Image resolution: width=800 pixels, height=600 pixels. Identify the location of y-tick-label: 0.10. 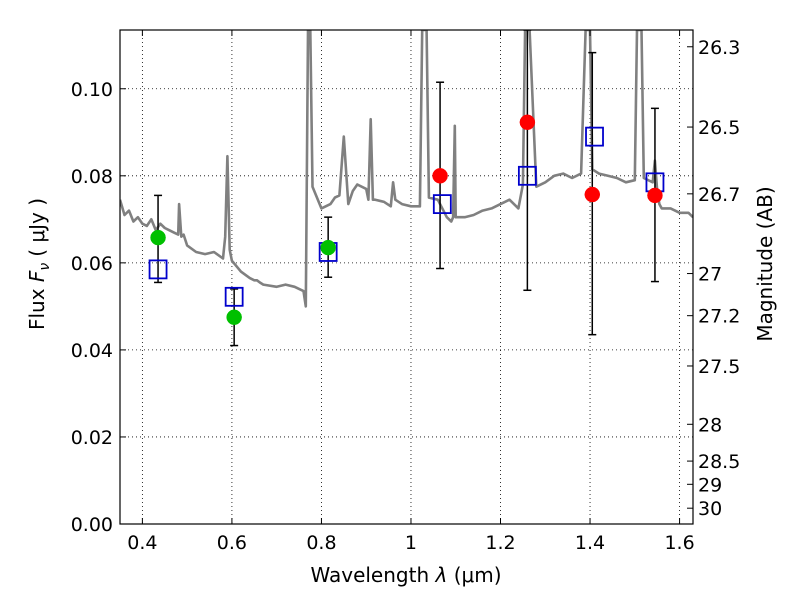
(92, 90).